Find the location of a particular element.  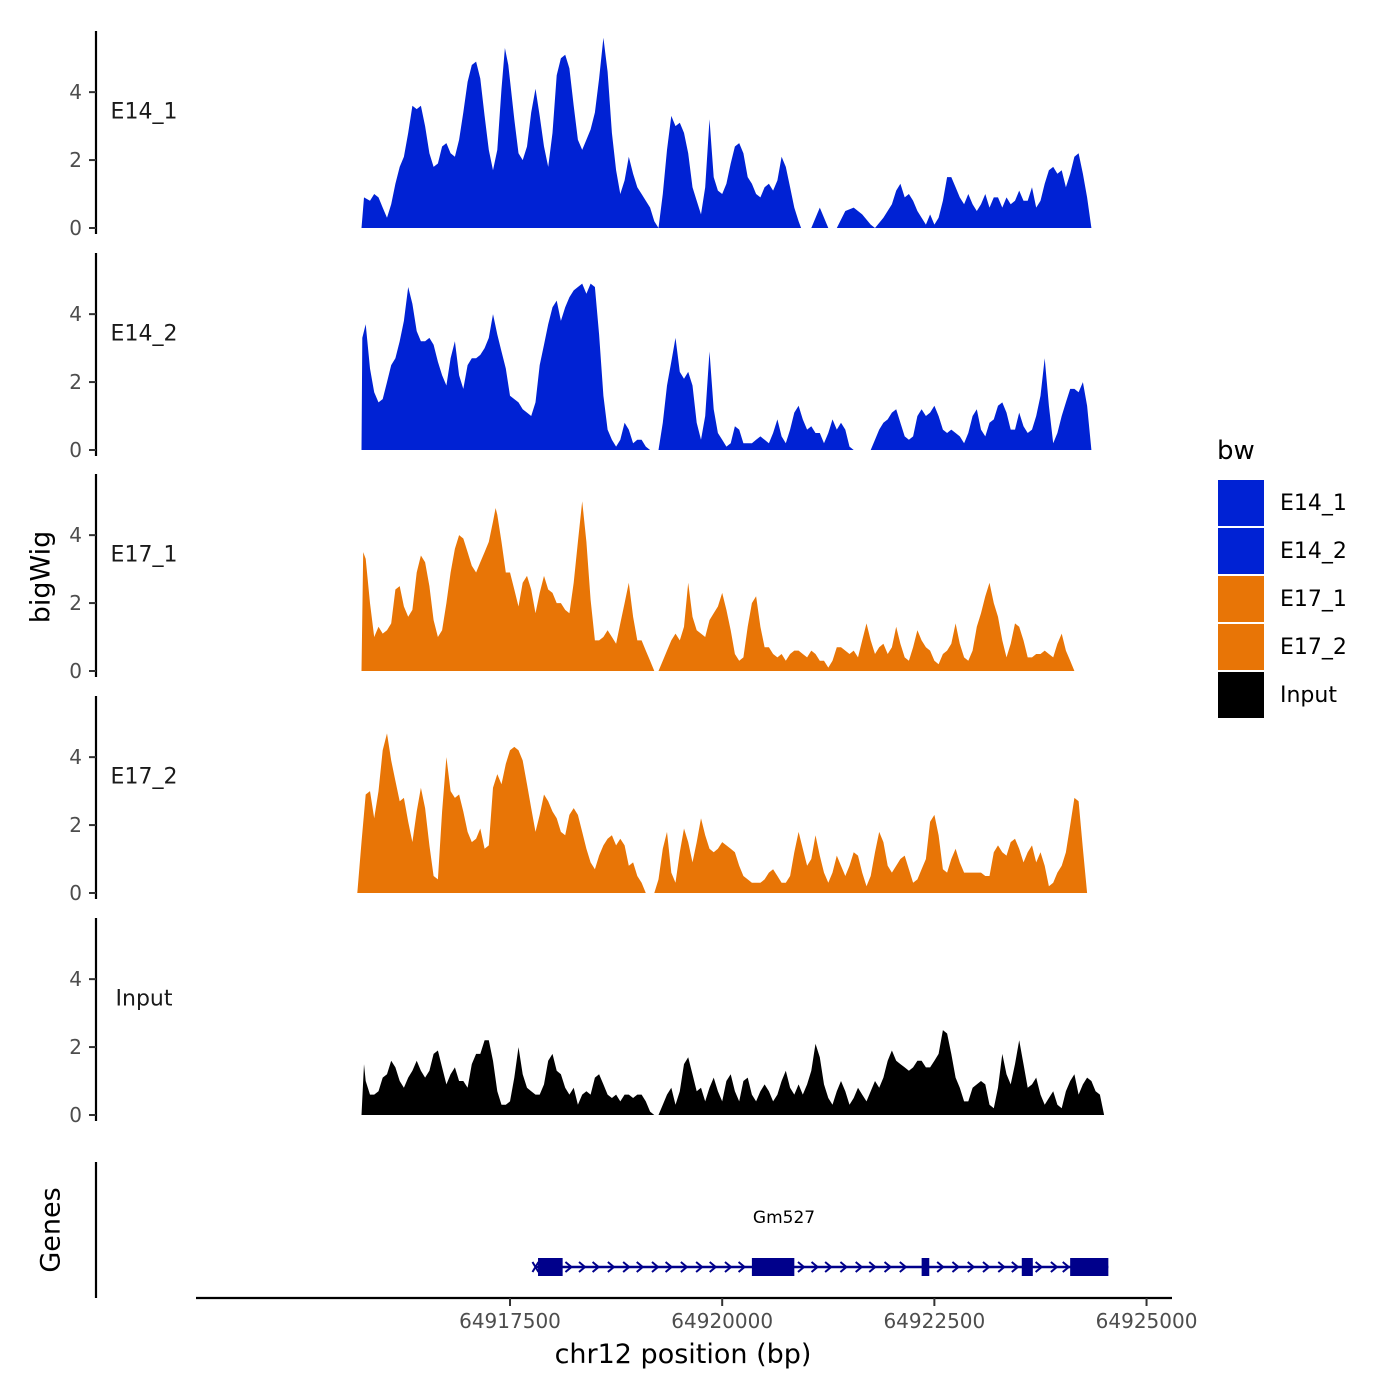

x-axis-ticks: 64917500 64920000 64922500 64925000 is located at coordinates (828, 1315).